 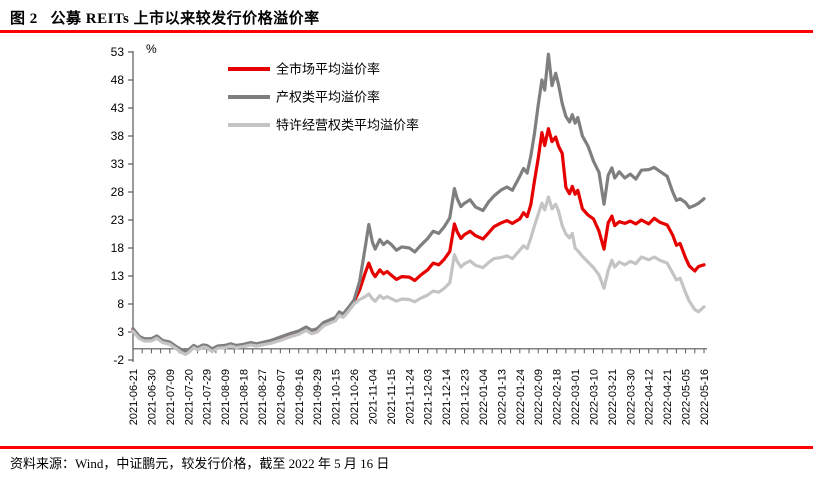 What do you see at coordinates (118, 248) in the screenshot?
I see `y-axis-tick-label: 18` at bounding box center [118, 248].